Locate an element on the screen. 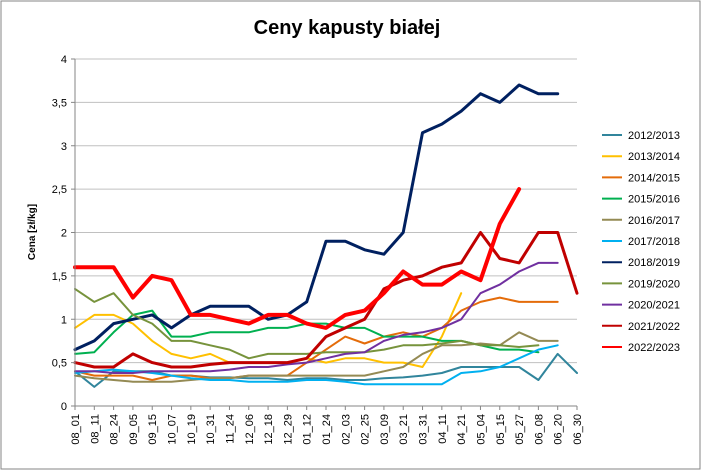 This screenshot has height=471, width=702. x-tick-label: 08_24 is located at coordinates (115, 429).